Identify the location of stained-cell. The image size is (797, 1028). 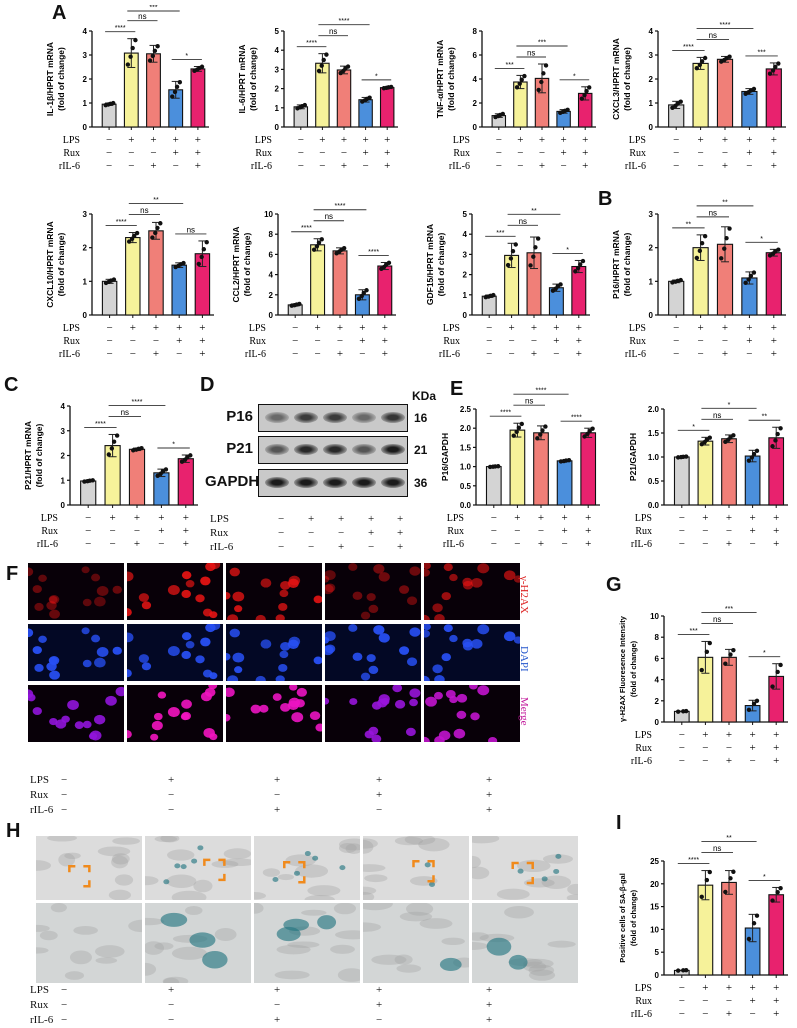
(556, 871).